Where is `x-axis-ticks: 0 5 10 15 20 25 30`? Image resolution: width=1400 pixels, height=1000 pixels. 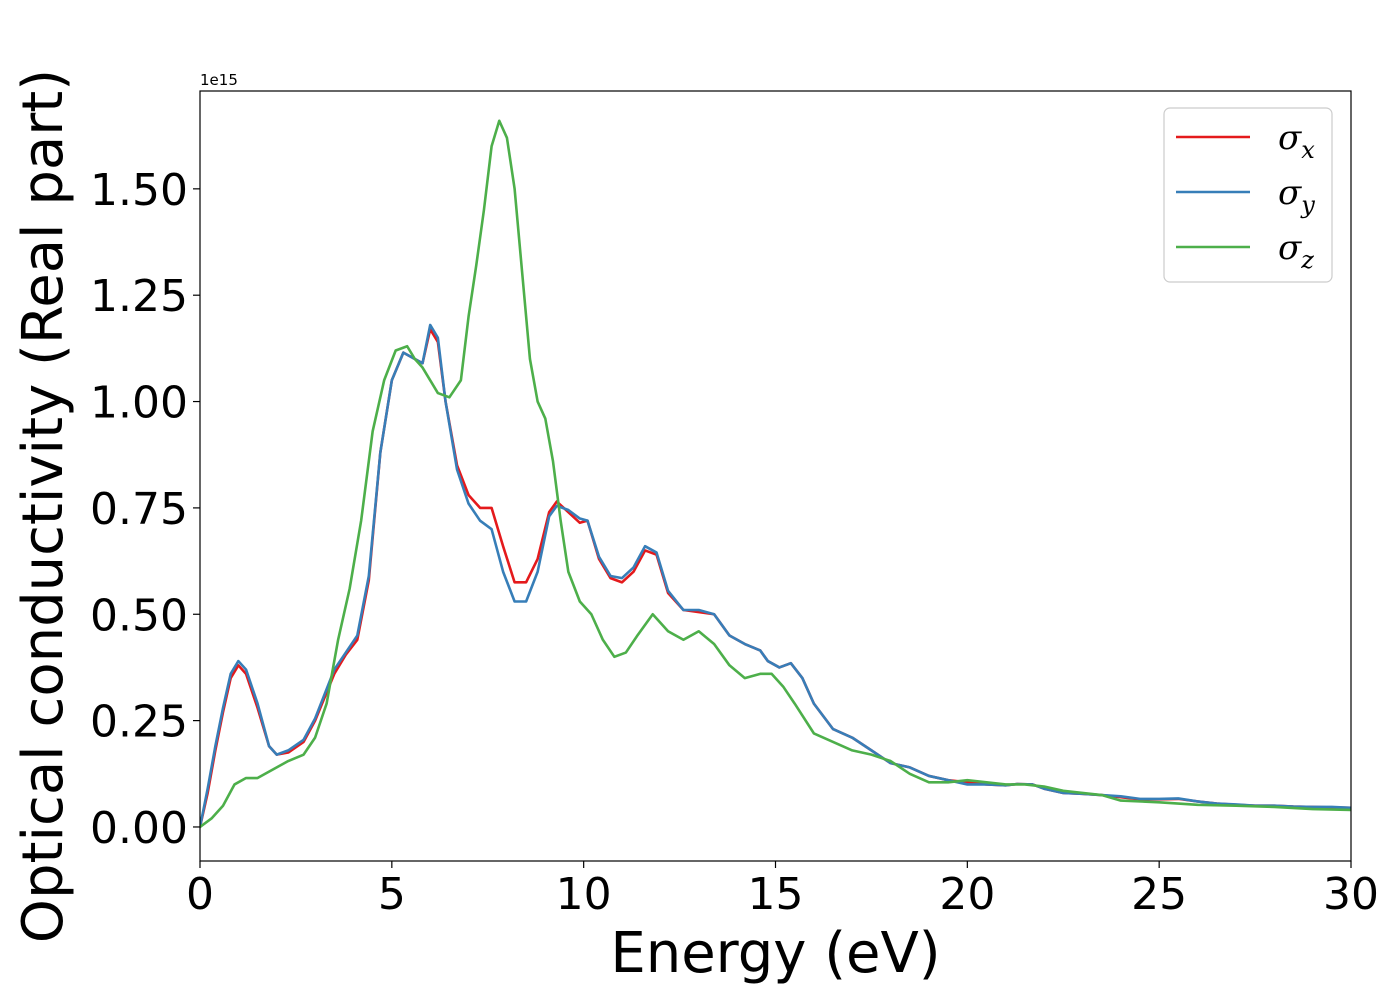 x-axis-ticks: 0 5 10 15 20 25 30 is located at coordinates (782, 890).